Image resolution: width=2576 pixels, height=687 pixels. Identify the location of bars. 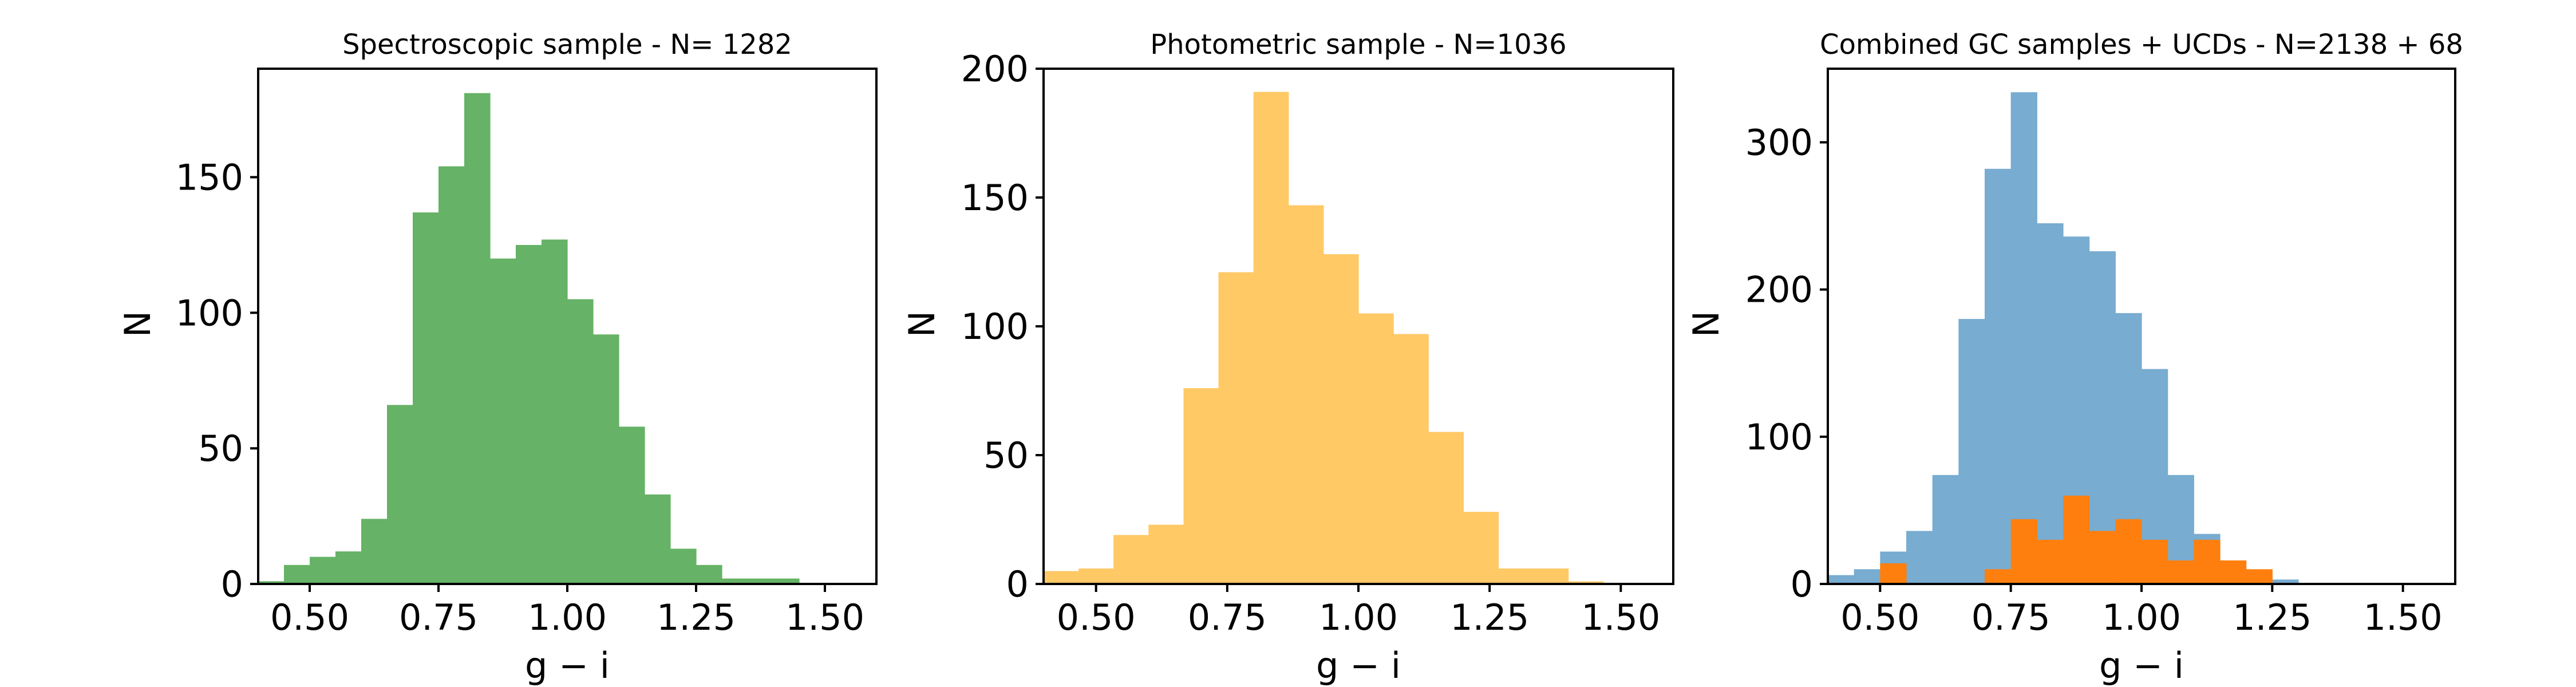
(2063, 339).